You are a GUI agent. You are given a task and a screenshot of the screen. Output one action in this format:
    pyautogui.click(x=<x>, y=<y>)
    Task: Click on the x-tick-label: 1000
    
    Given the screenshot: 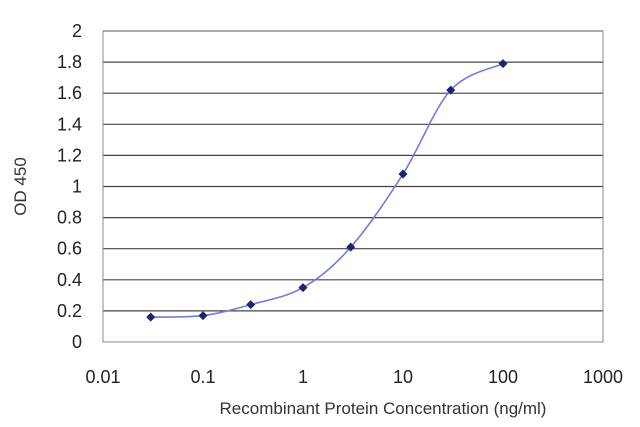 What is the action you would take?
    pyautogui.click(x=603, y=377)
    